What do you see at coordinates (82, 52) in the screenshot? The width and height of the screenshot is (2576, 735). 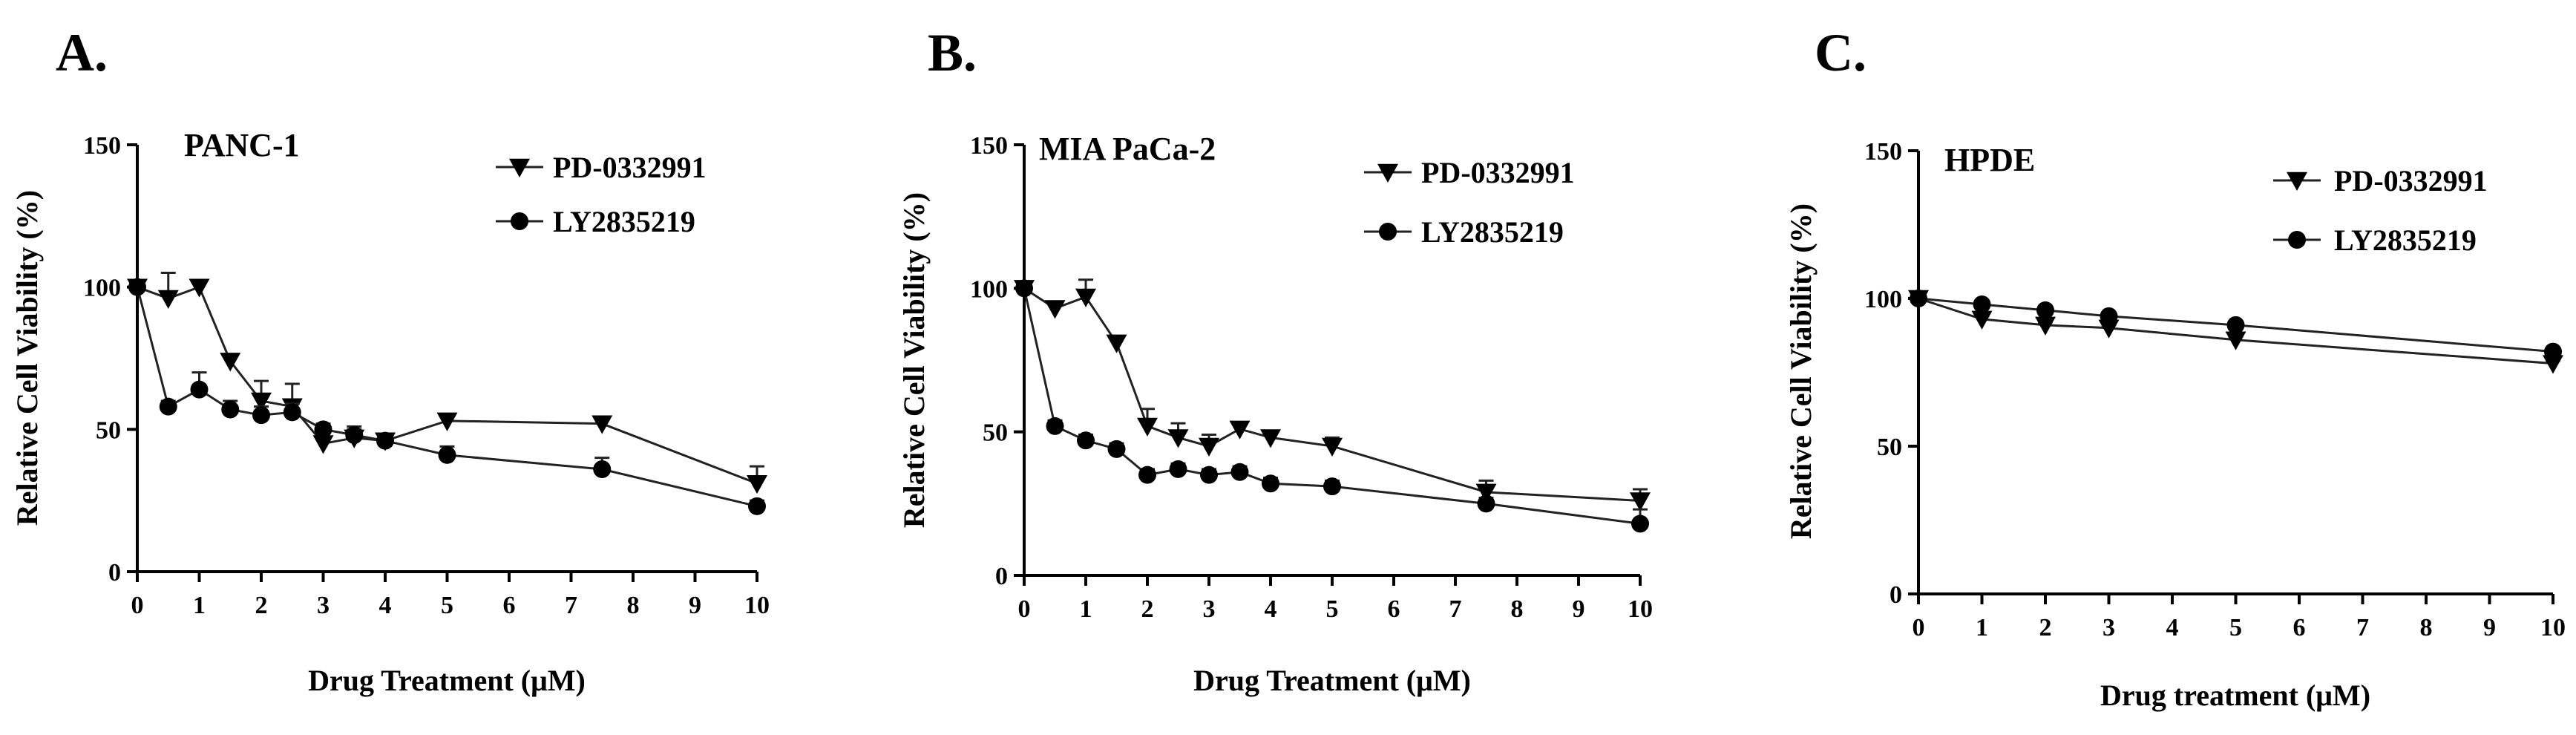 I see `panel-label: A.` at bounding box center [82, 52].